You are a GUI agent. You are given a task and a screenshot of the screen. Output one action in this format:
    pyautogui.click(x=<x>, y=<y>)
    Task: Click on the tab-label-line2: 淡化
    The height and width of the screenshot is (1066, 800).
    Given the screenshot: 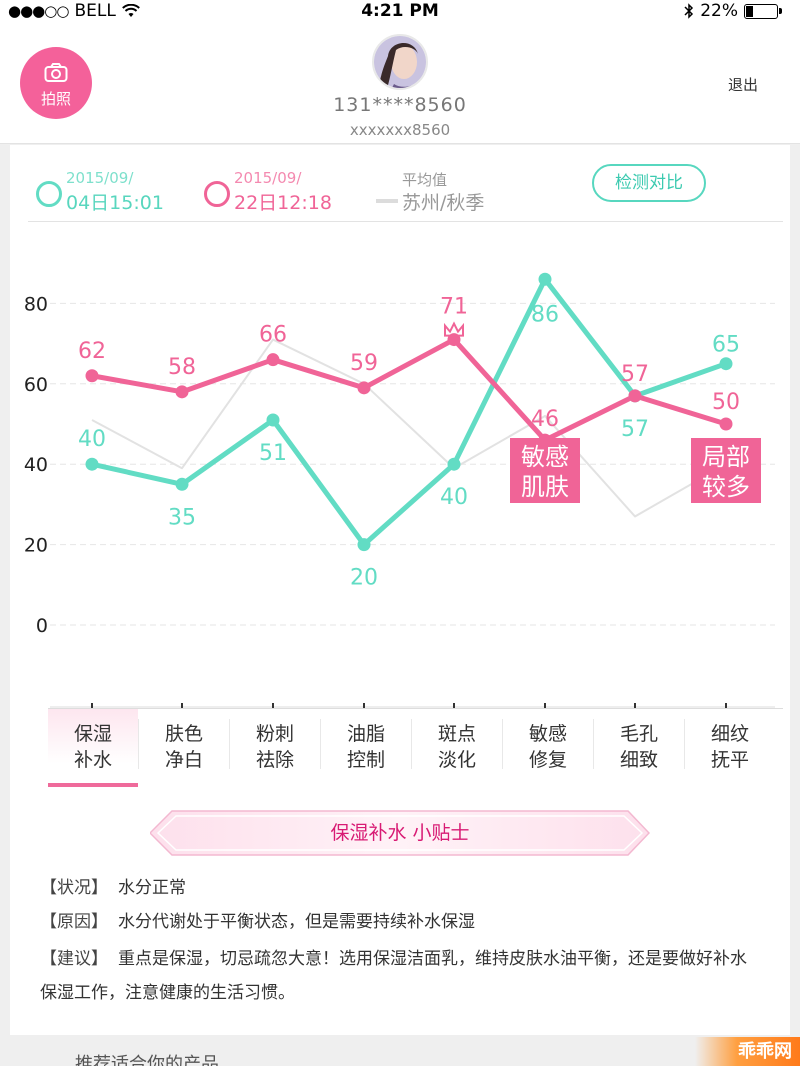 What is the action you would take?
    pyautogui.click(x=456, y=760)
    